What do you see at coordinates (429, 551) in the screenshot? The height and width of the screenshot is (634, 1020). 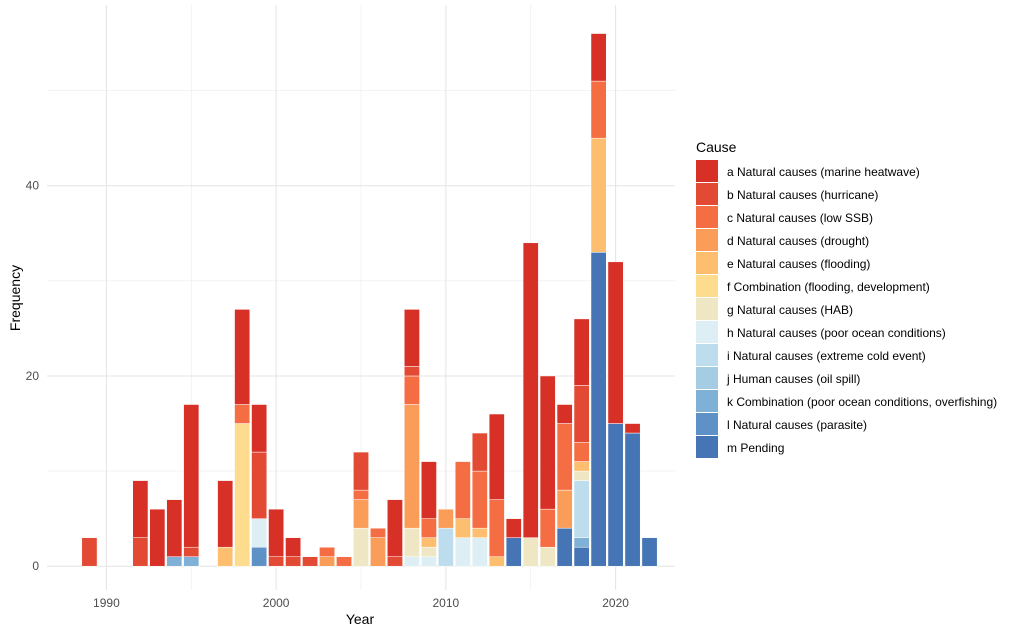 I see `bar-segment-2009-g` at bounding box center [429, 551].